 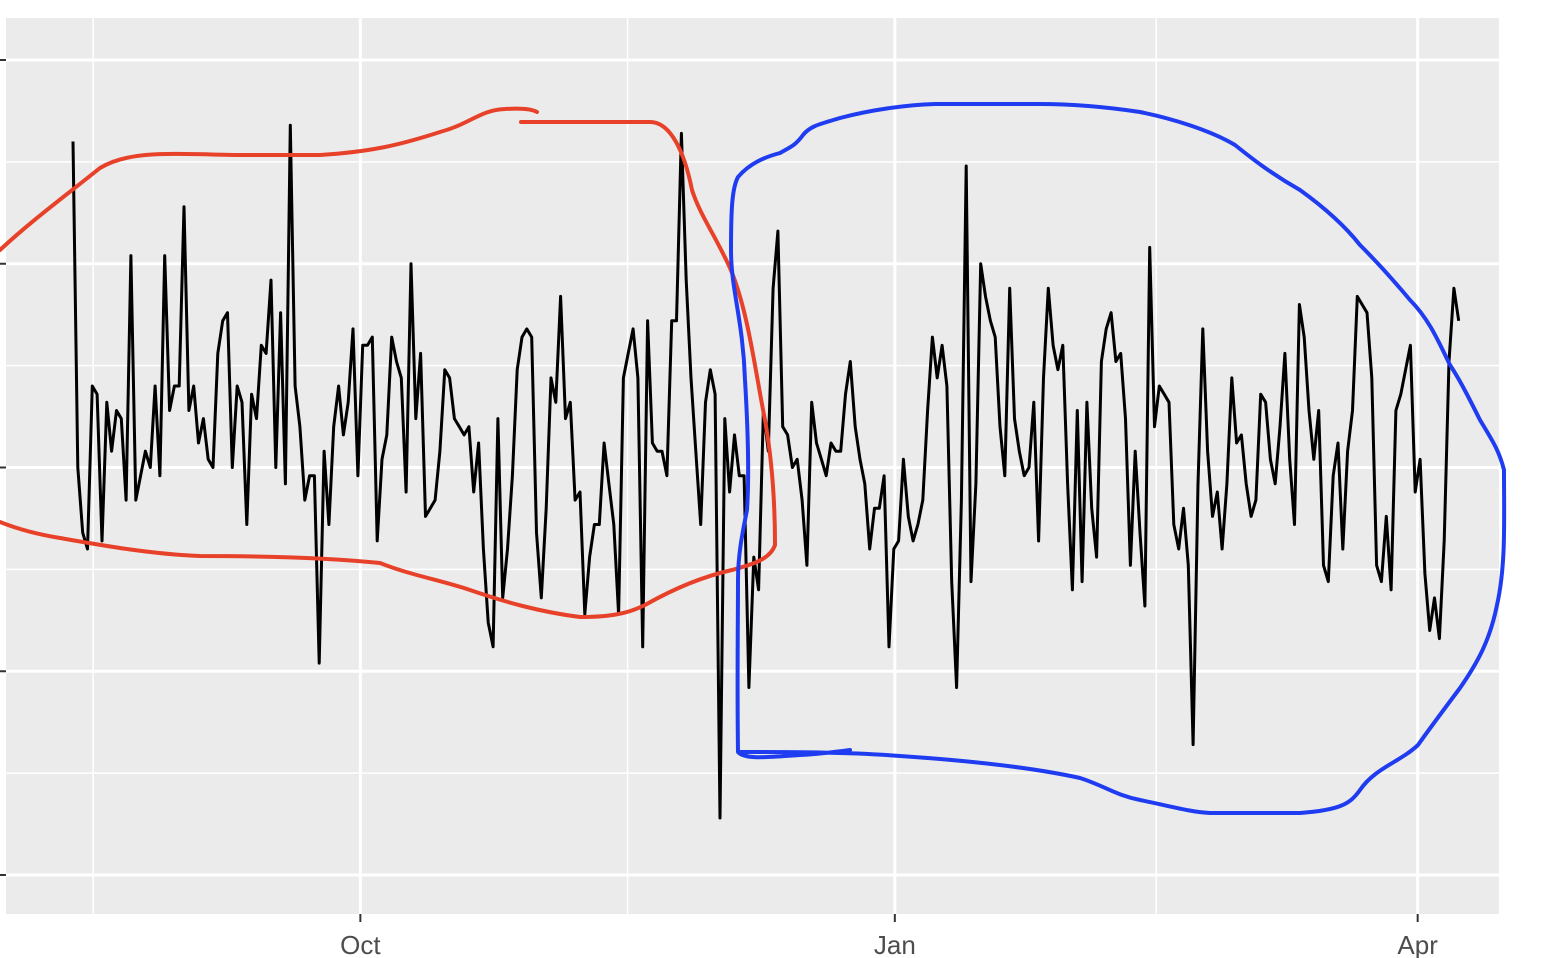 What do you see at coordinates (889, 918) in the screenshot?
I see `axis-x-ticks` at bounding box center [889, 918].